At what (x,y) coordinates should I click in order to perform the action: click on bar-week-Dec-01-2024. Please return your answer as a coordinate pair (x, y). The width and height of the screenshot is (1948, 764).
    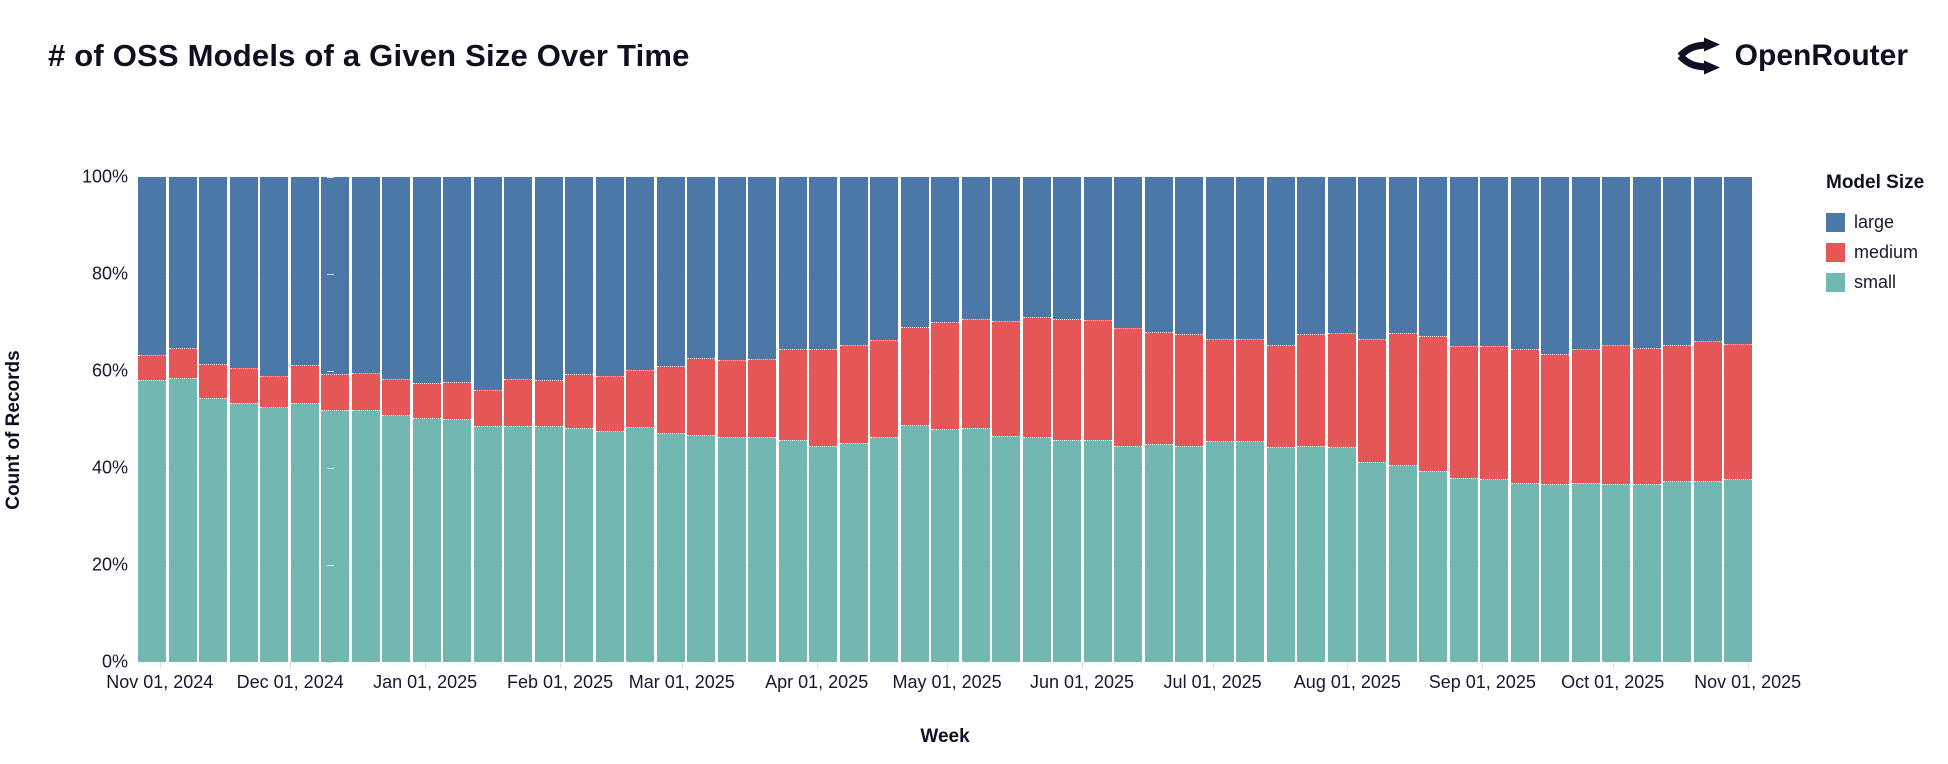
    Looking at the image, I should click on (304, 419).